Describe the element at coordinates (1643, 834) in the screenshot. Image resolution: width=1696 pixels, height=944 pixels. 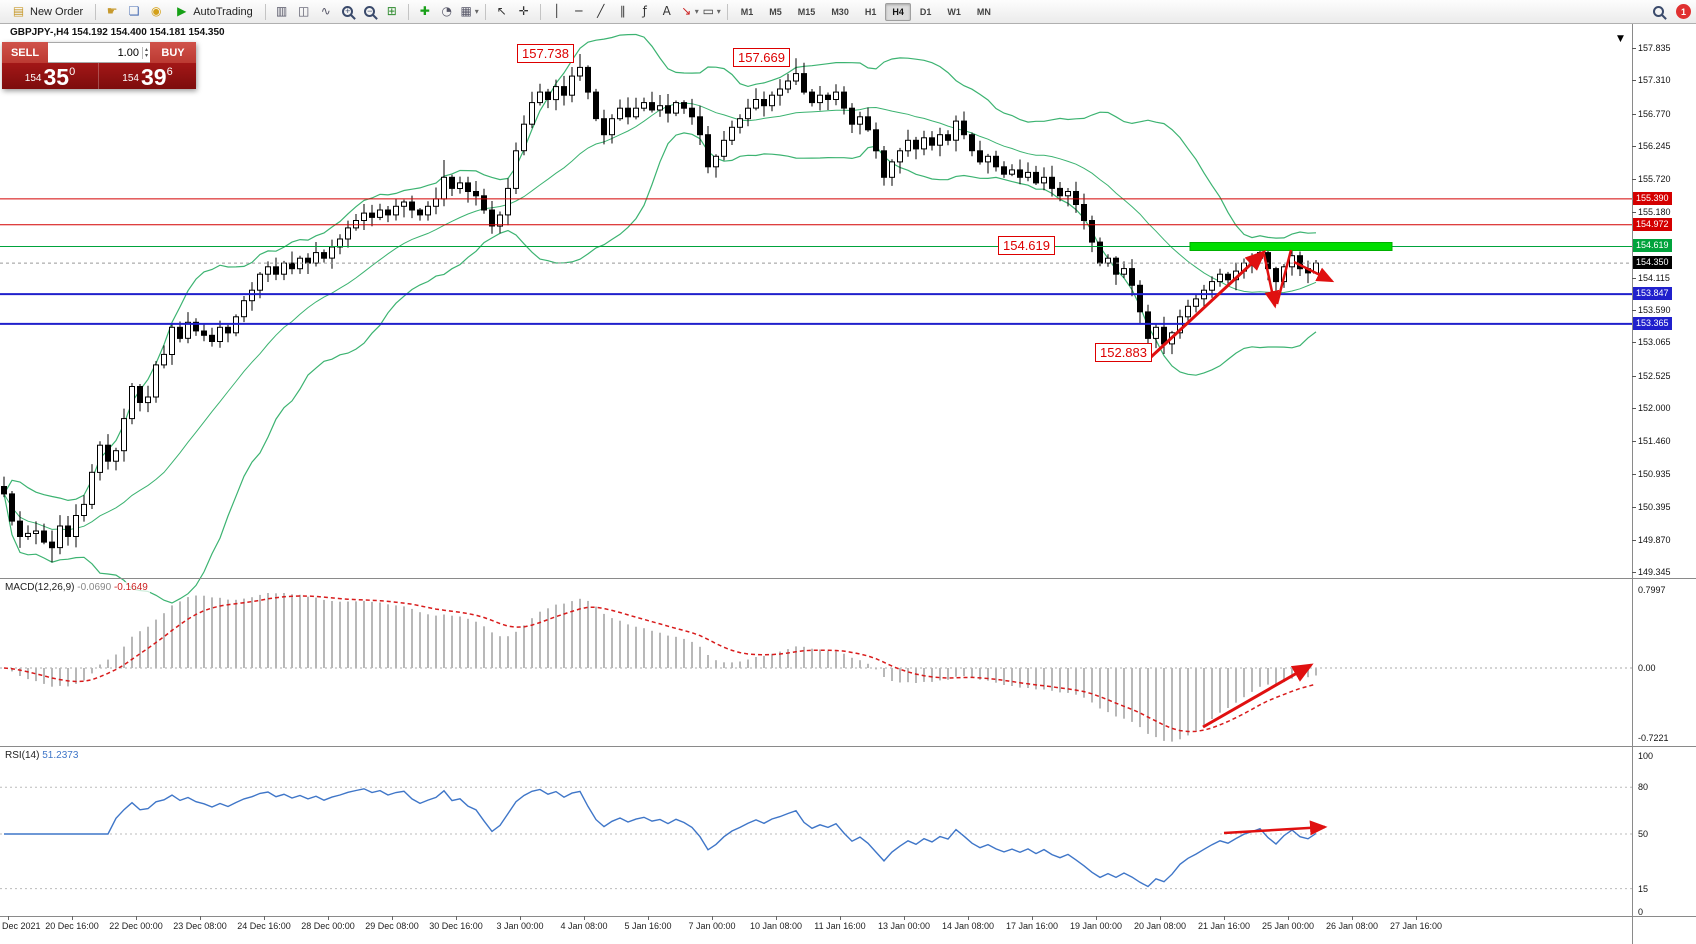
I see `rsi-axis-label: 50` at that location.